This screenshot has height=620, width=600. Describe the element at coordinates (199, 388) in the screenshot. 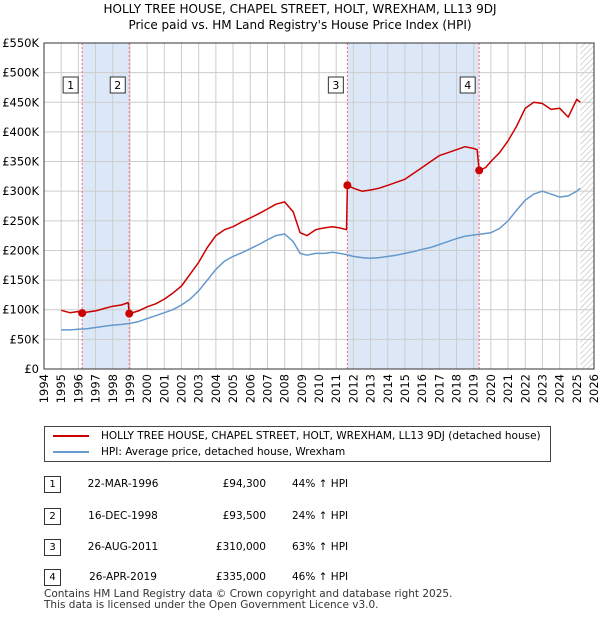

I see `x-tick-label: 2003` at that location.